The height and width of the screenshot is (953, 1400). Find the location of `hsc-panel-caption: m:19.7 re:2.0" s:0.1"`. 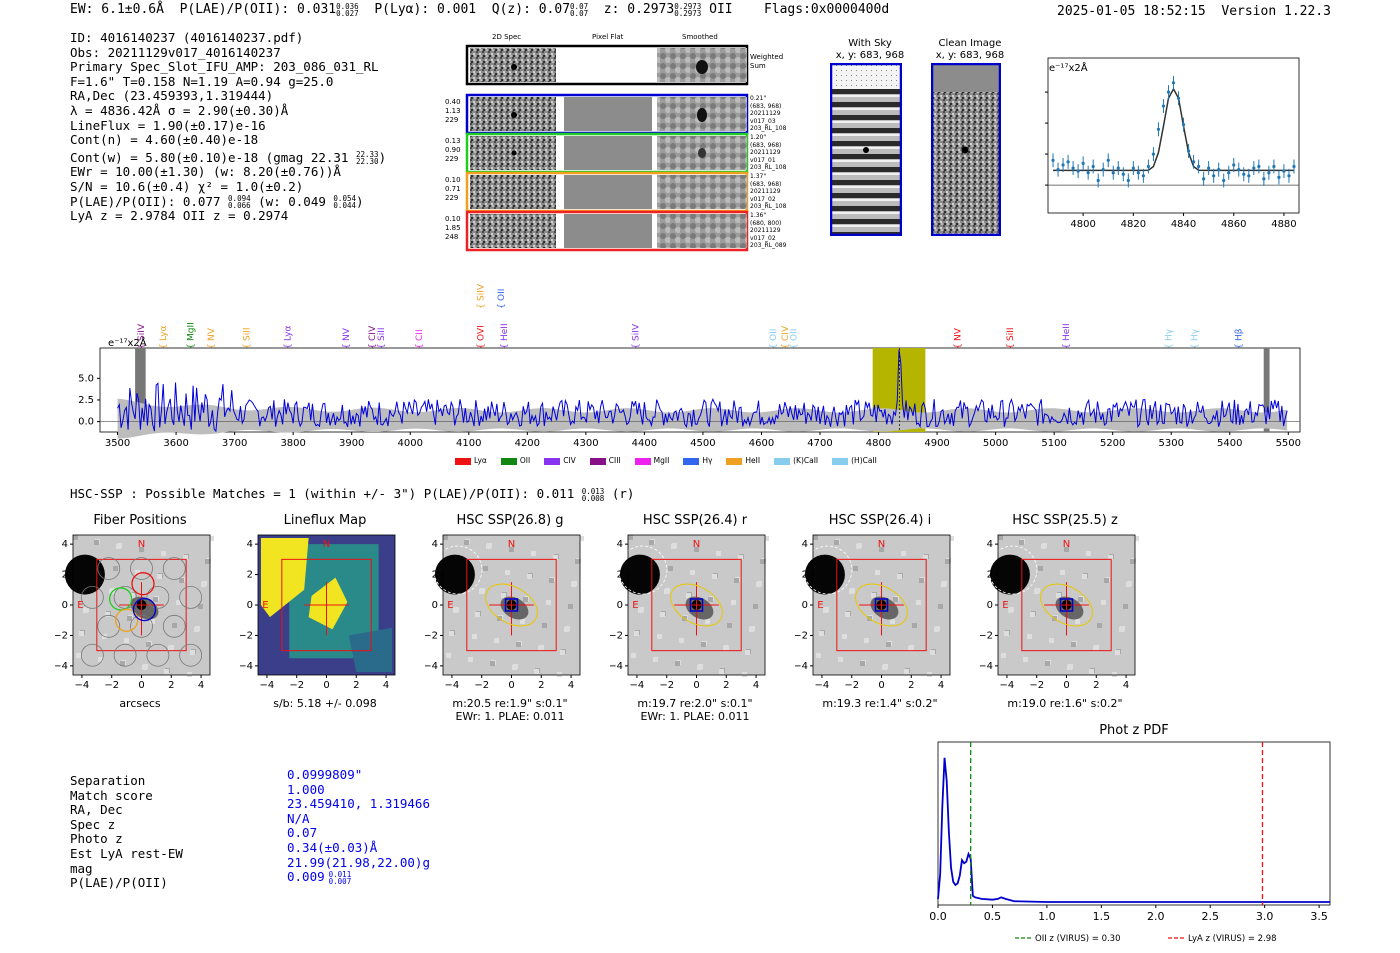

hsc-panel-caption: m:19.7 re:2.0" s:0.1" is located at coordinates (695, 703).